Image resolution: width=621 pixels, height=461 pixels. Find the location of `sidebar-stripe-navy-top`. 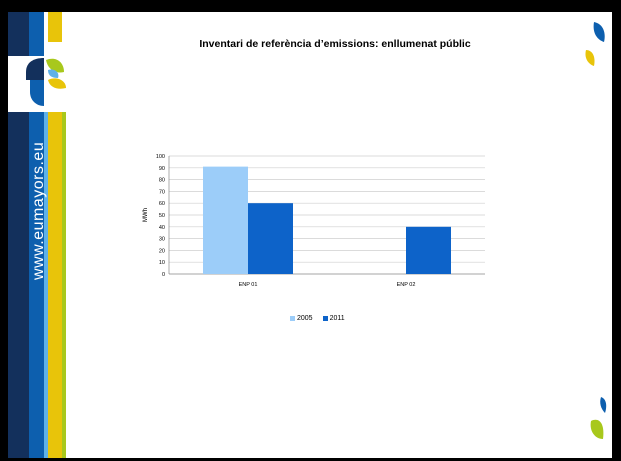

sidebar-stripe-navy-top is located at coordinates (18, 34).